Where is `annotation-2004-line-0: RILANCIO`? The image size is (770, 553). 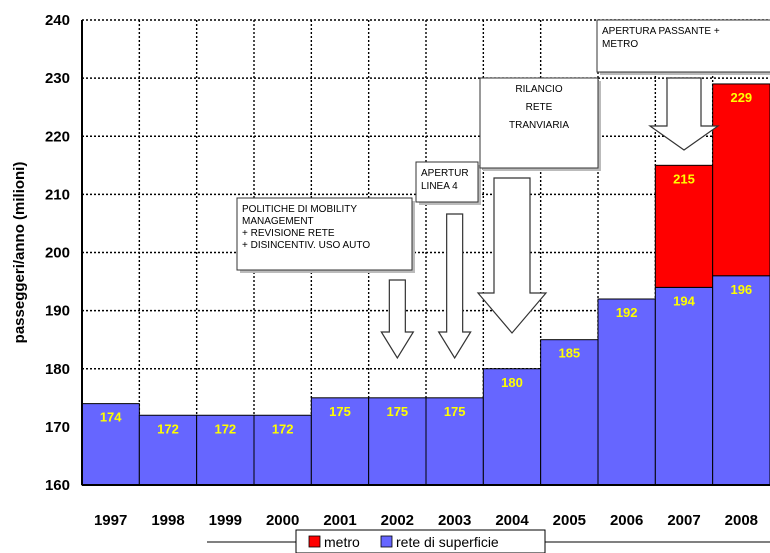
annotation-2004-line-0: RILANCIO is located at coordinates (538, 89).